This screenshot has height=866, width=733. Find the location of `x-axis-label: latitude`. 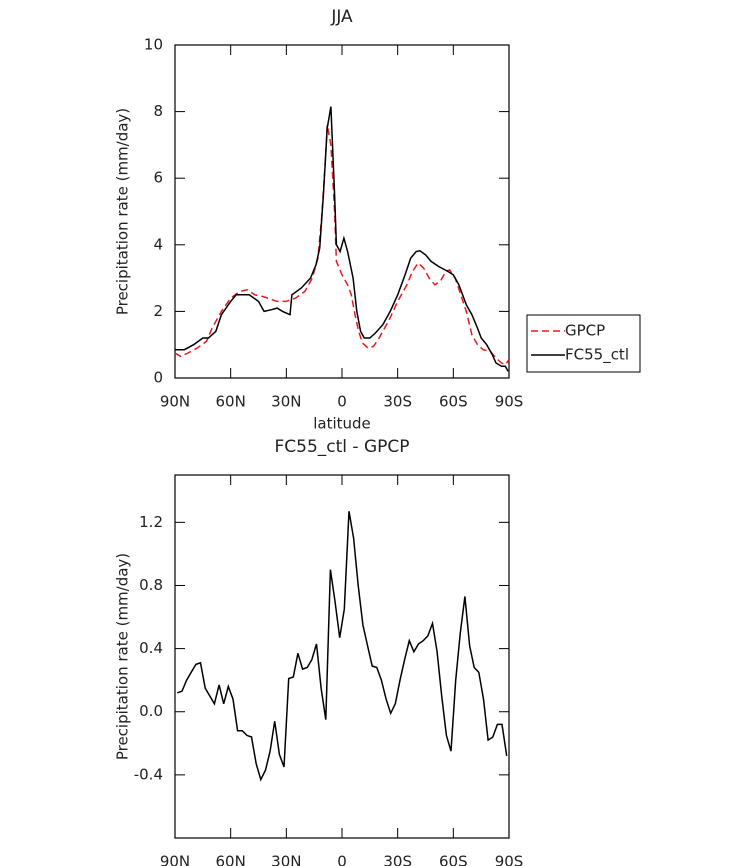

x-axis-label: latitude is located at coordinates (342, 424).